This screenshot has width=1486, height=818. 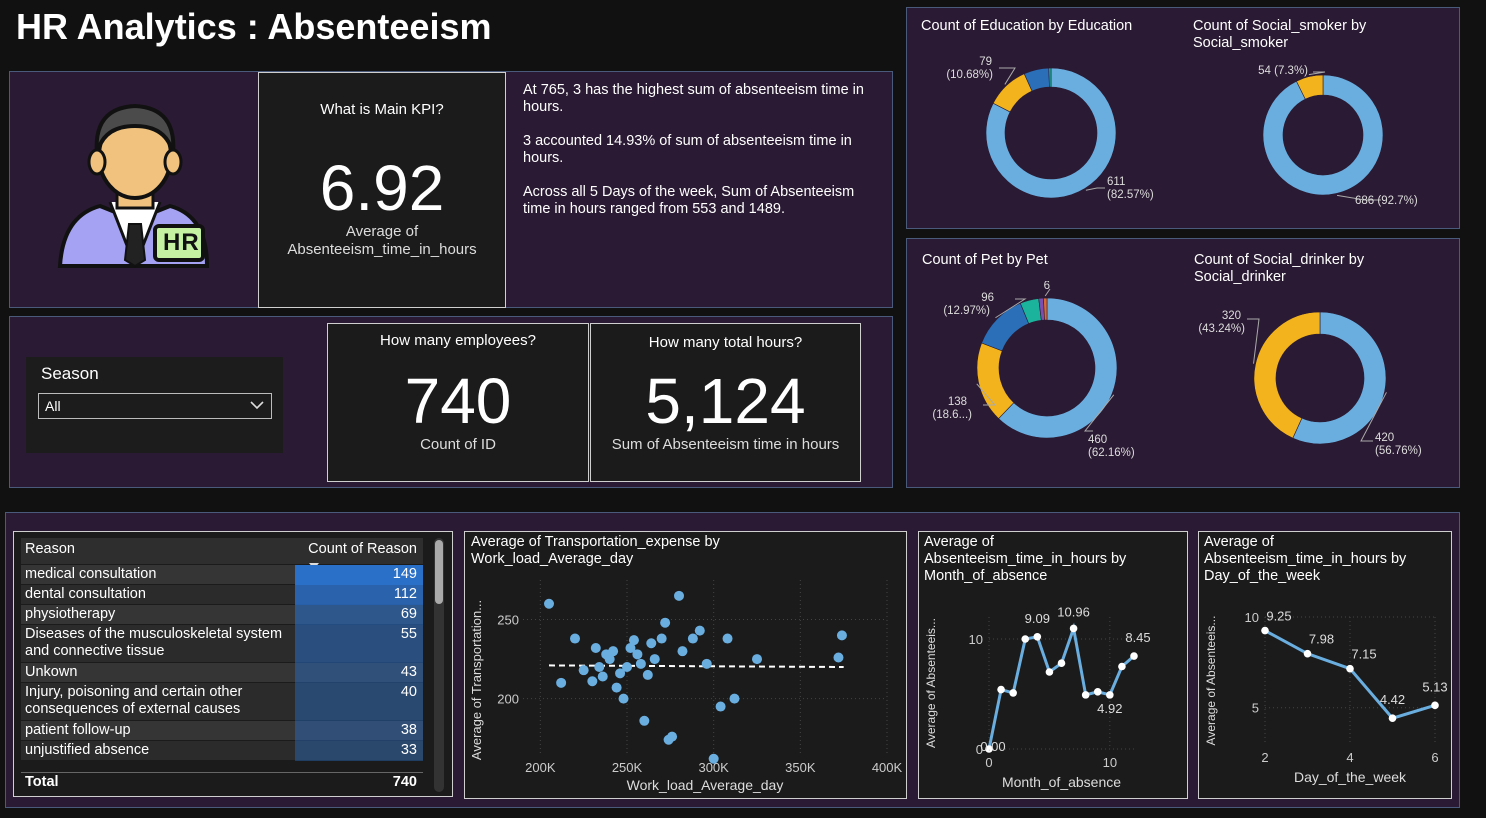 What do you see at coordinates (222, 575) in the screenshot?
I see `table-row: medical consultation 149` at bounding box center [222, 575].